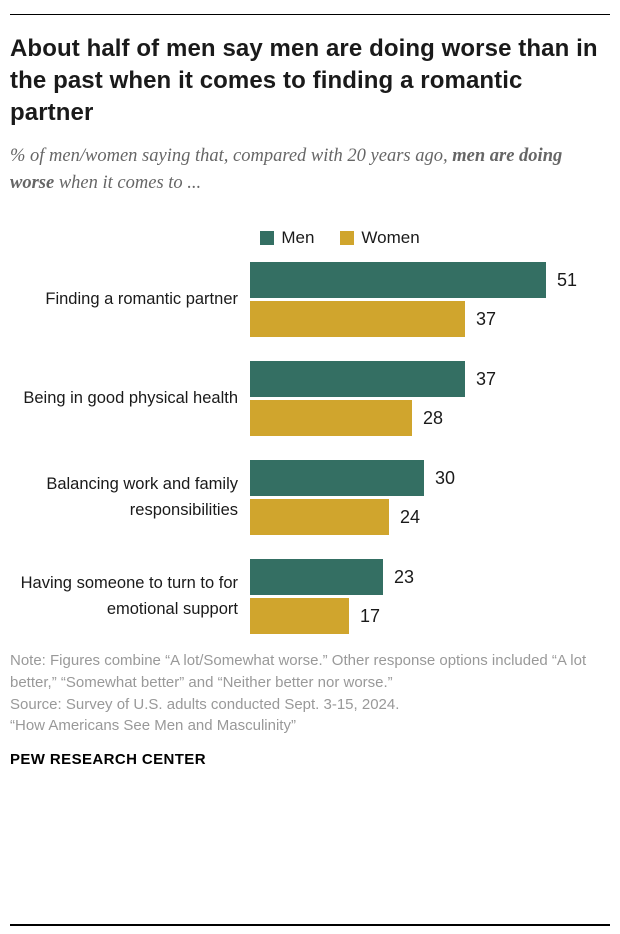 The width and height of the screenshot is (620, 934). What do you see at coordinates (430, 399) in the screenshot?
I see `bar-pair: 37 28` at bounding box center [430, 399].